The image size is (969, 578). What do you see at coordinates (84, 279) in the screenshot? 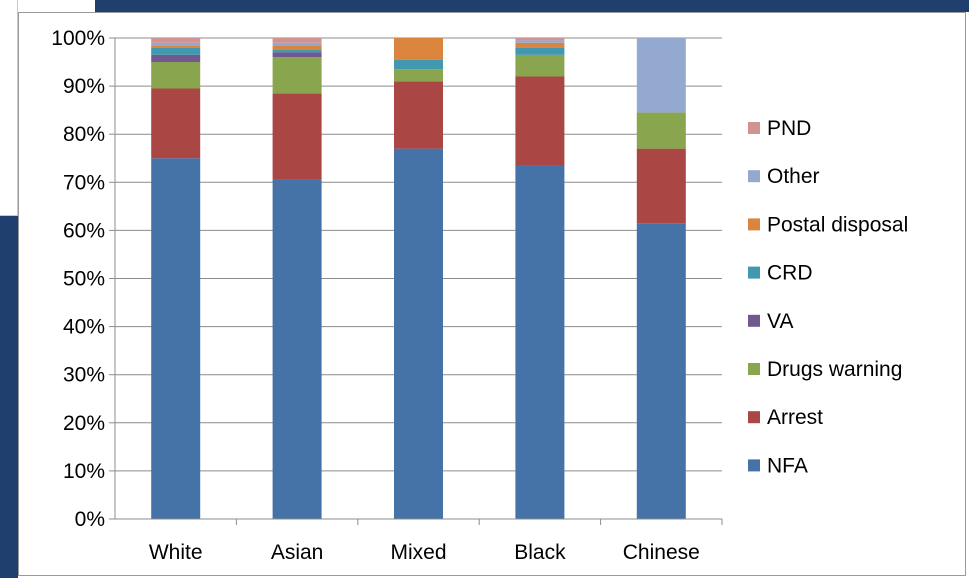
I see `y-tick-label: 50%` at bounding box center [84, 279].